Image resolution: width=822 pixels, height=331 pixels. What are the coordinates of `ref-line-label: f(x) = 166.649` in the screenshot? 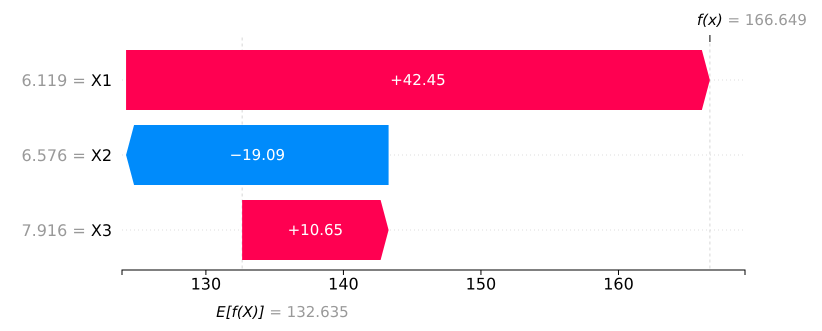 It's located at (751, 20).